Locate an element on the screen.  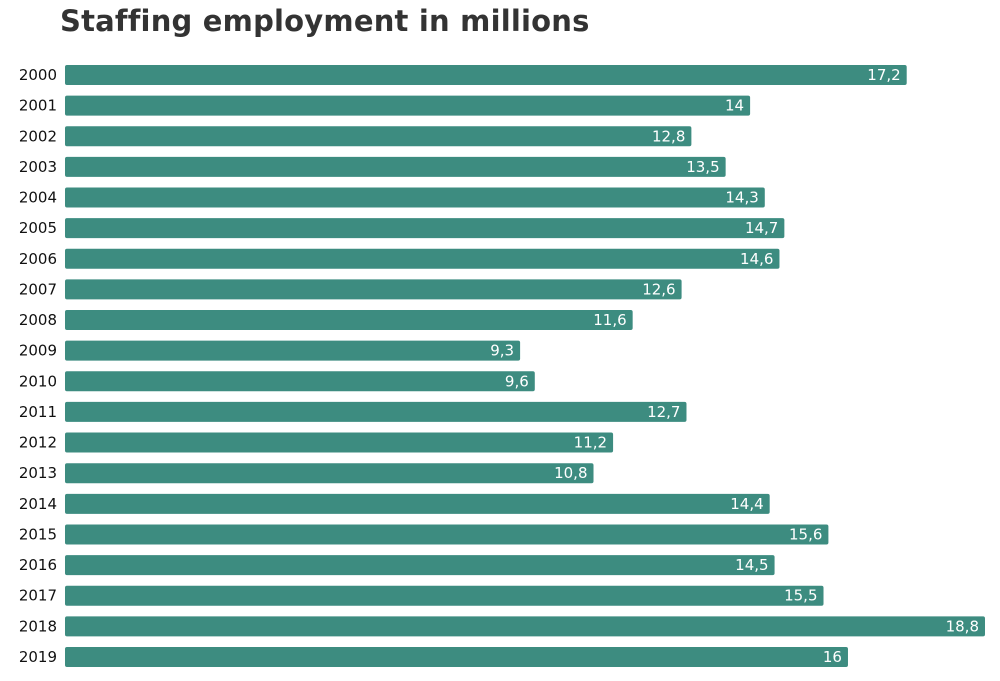
y-tick-label: 2006 is located at coordinates (38, 259).